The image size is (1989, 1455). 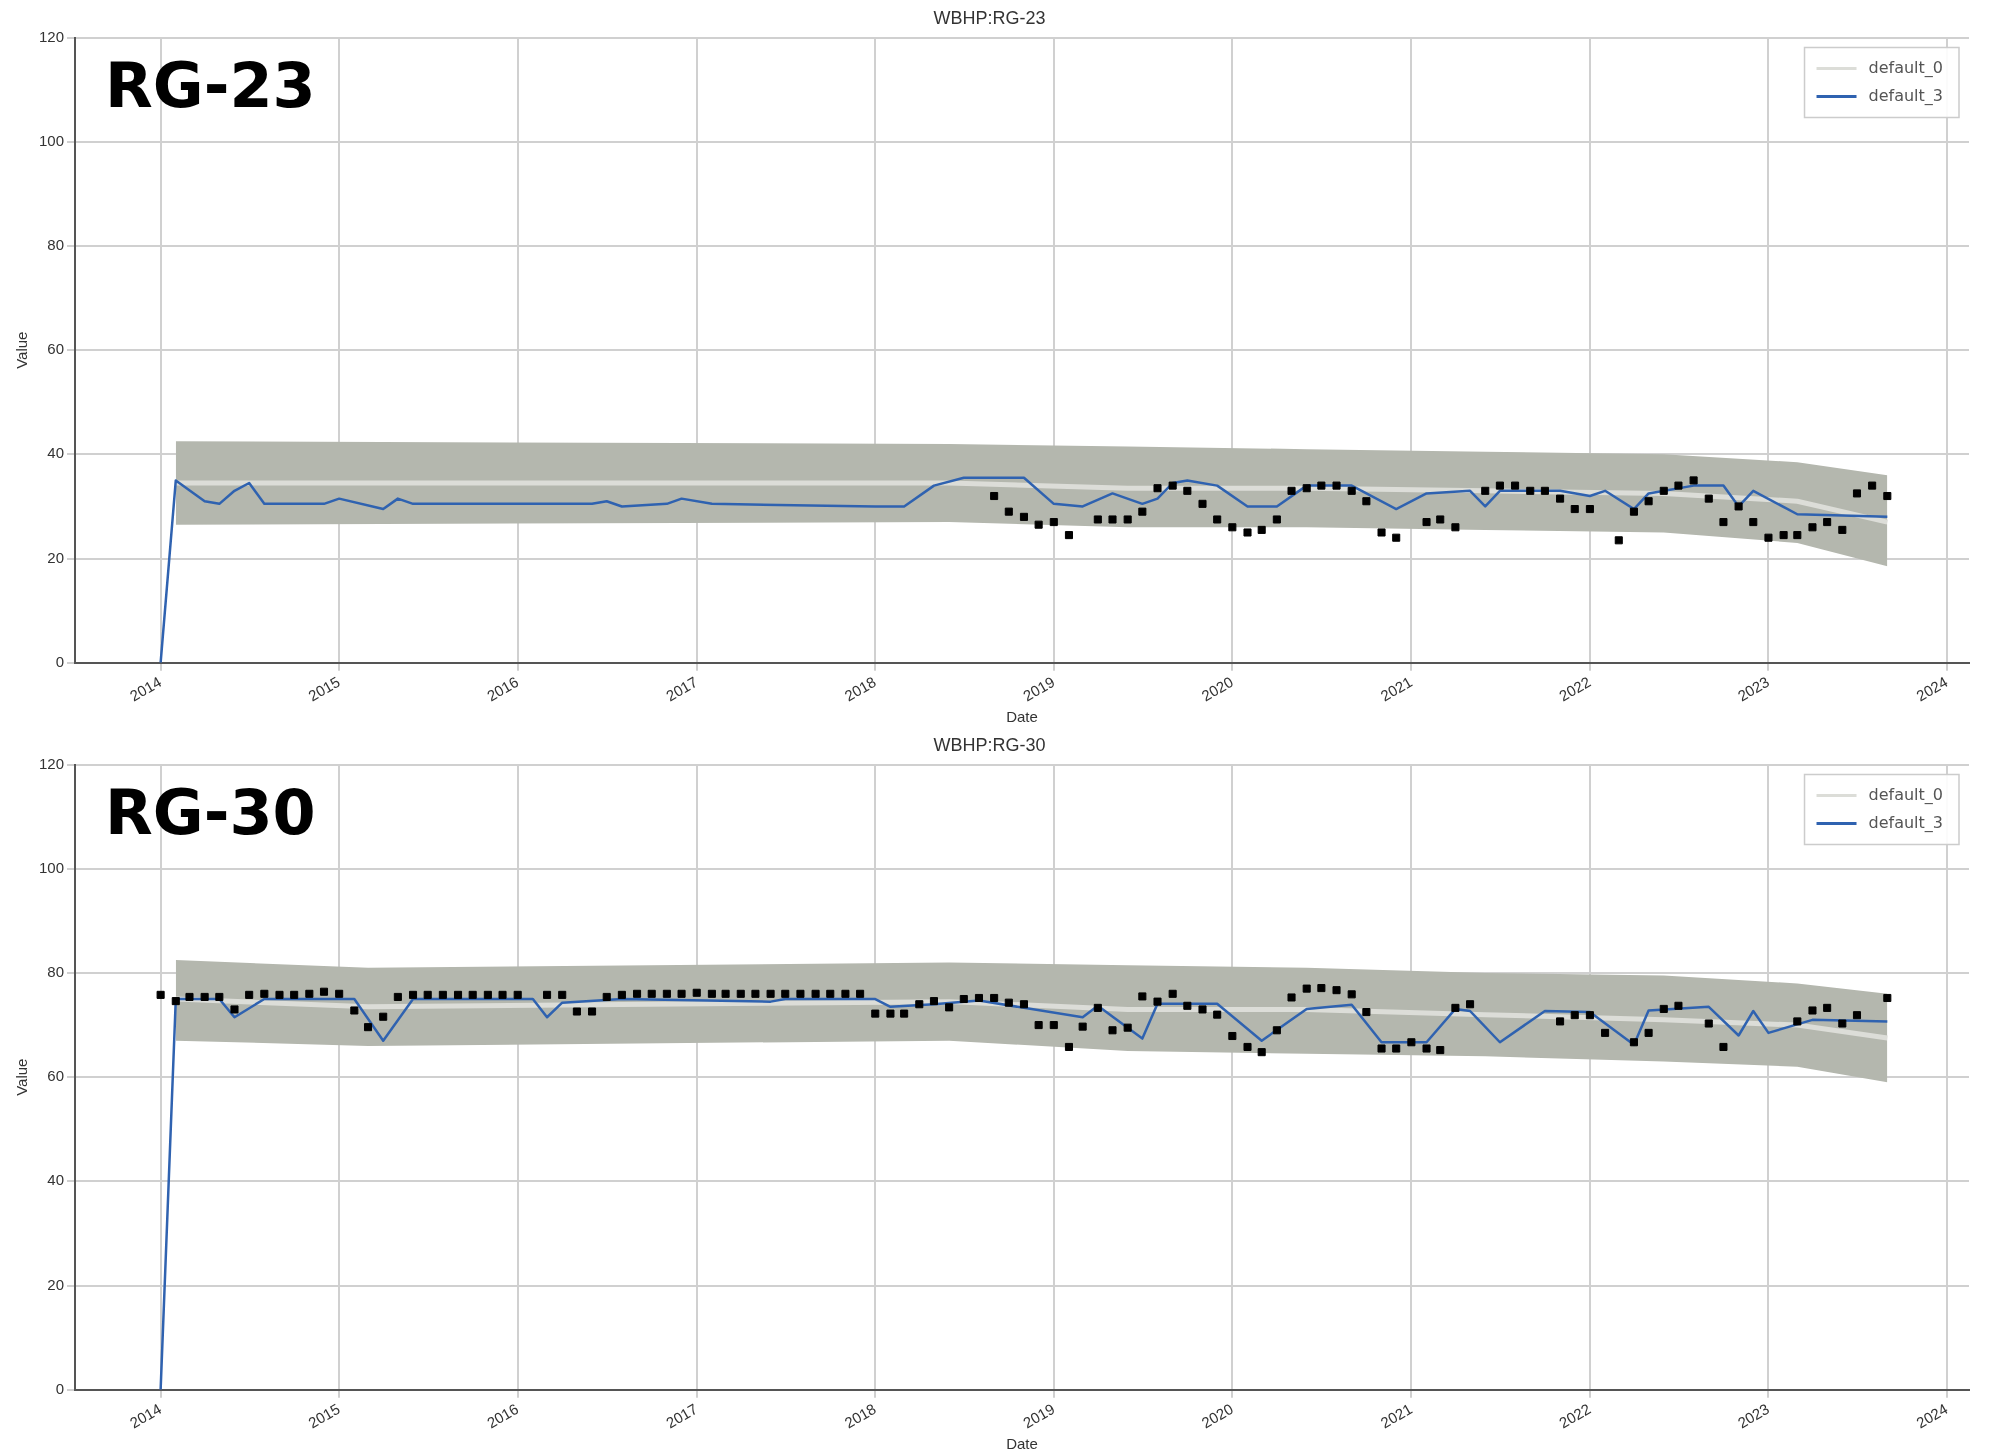 What do you see at coordinates (324, 1415) in the screenshot?
I see `x-tick-label: 2015` at bounding box center [324, 1415].